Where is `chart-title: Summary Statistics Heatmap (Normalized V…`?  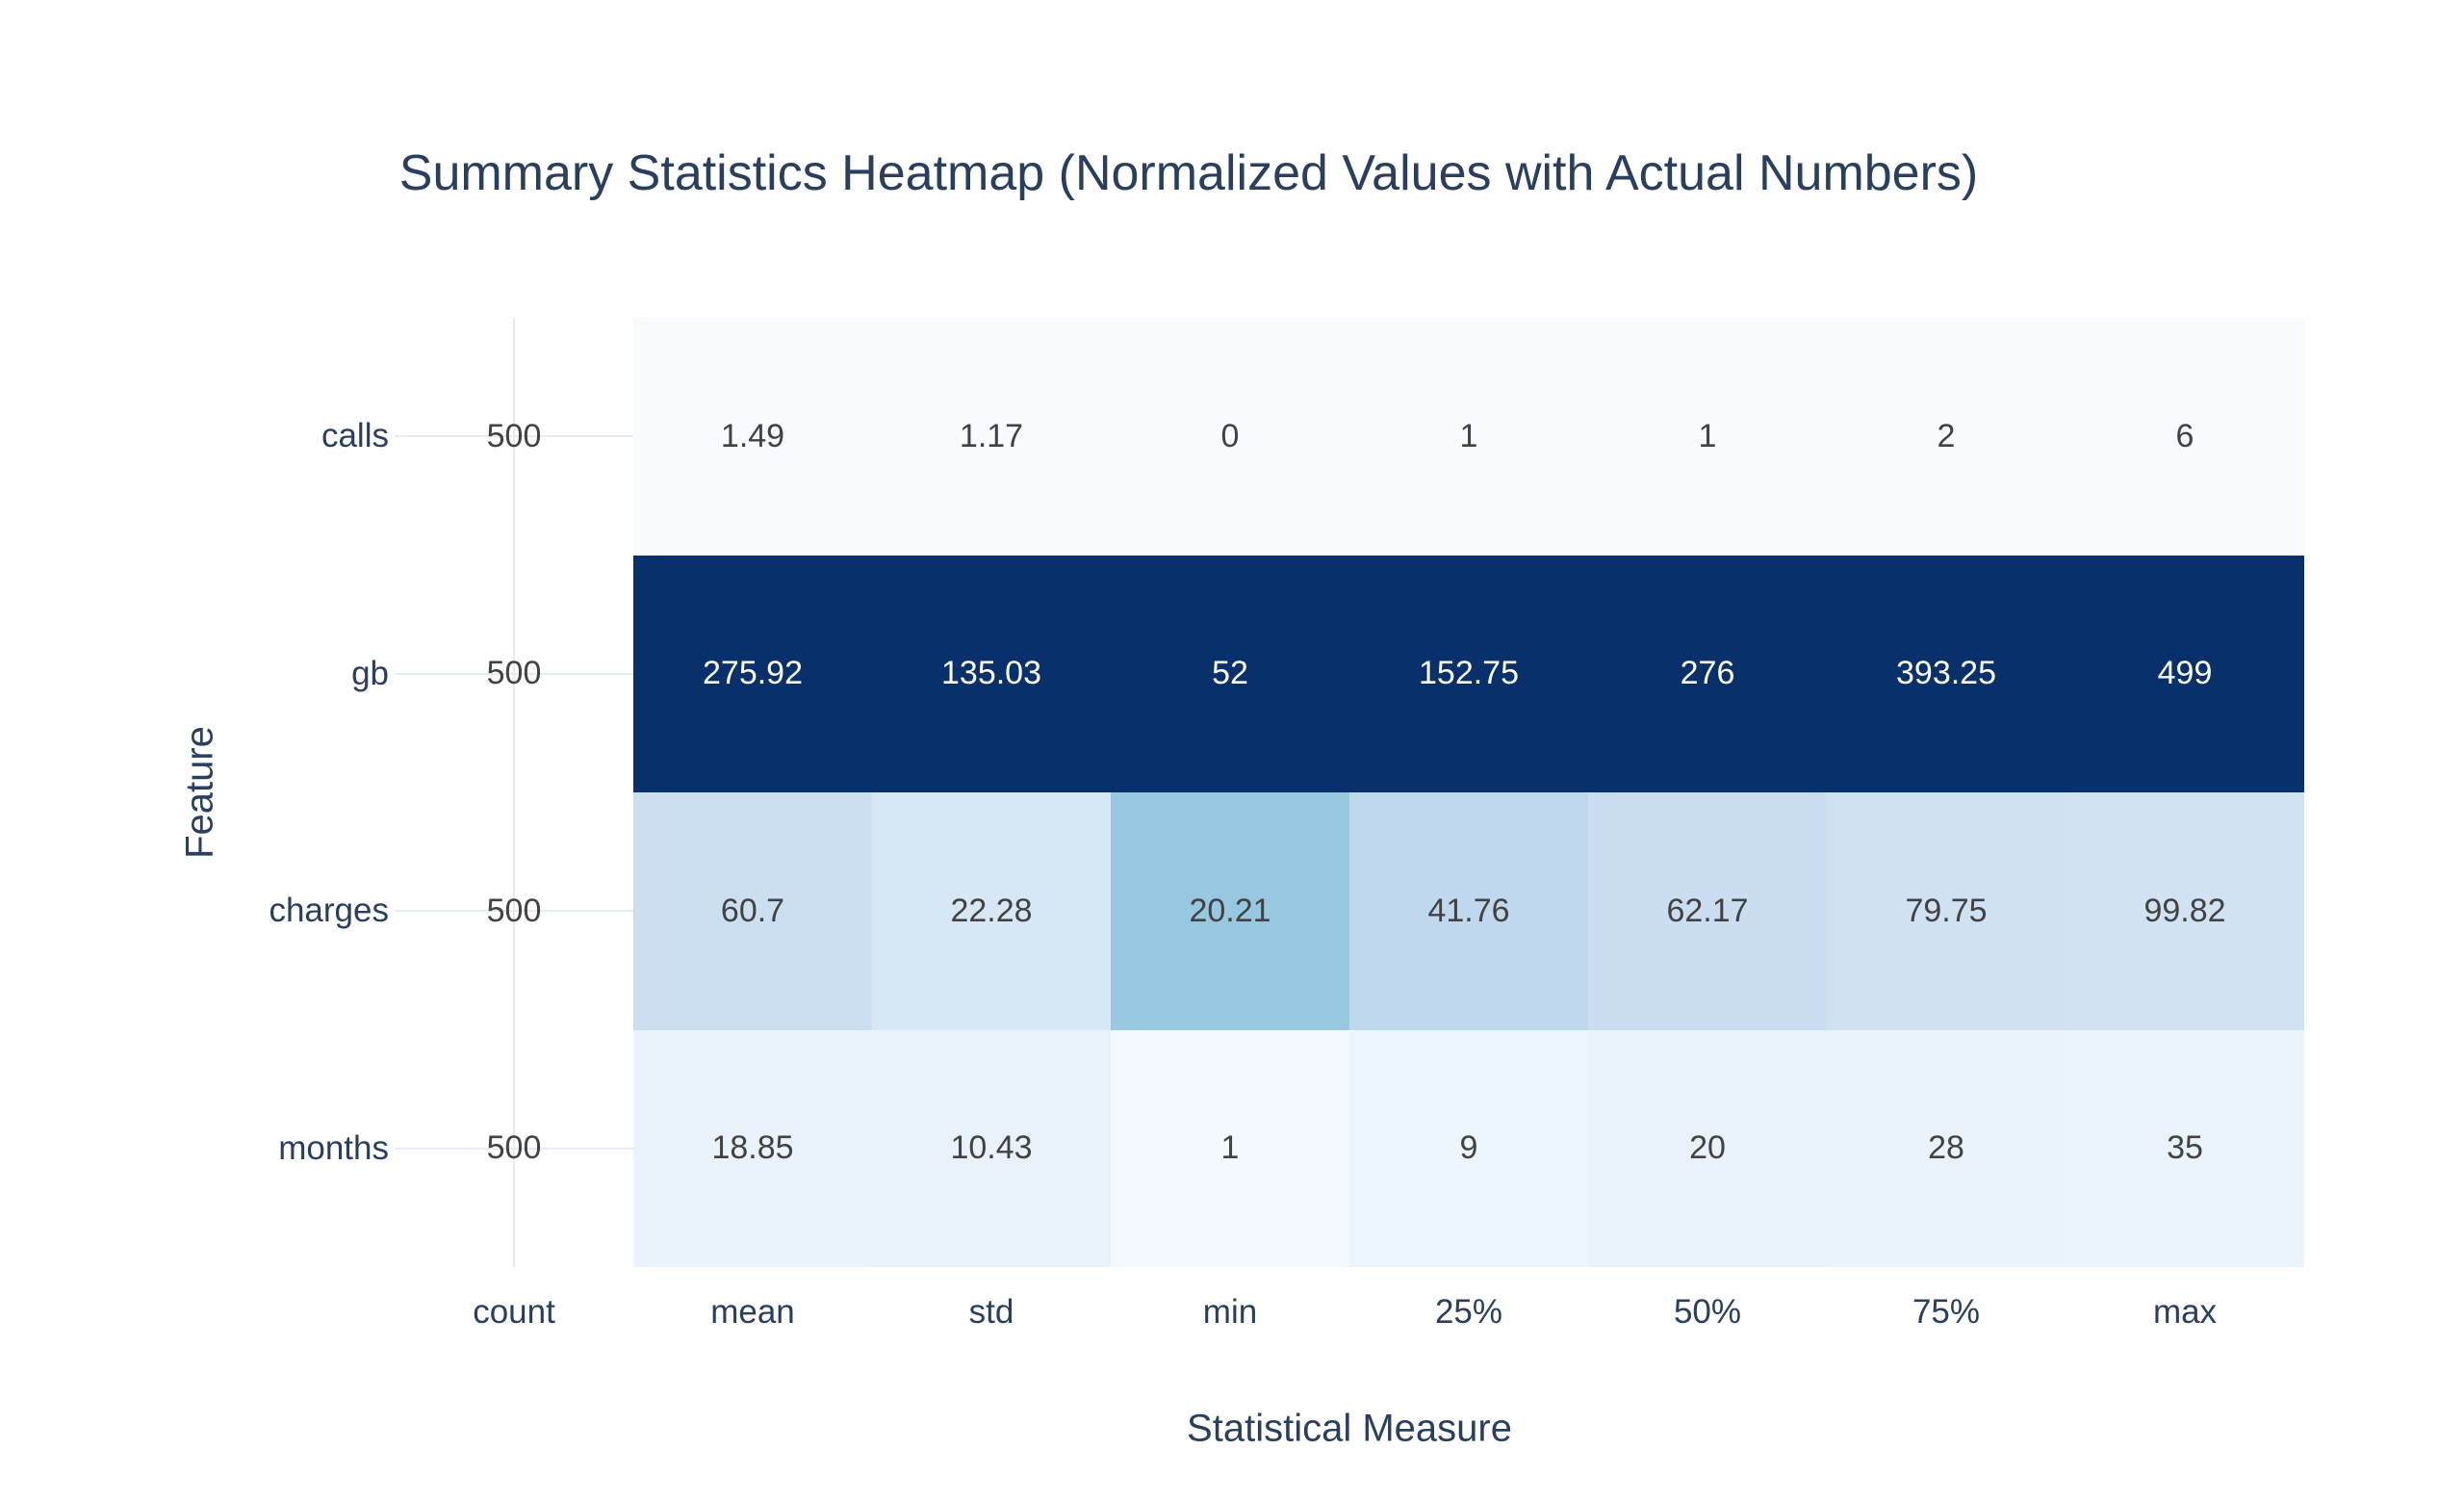 chart-title: Summary Statistics Heatmap (Normalized V… is located at coordinates (1188, 173).